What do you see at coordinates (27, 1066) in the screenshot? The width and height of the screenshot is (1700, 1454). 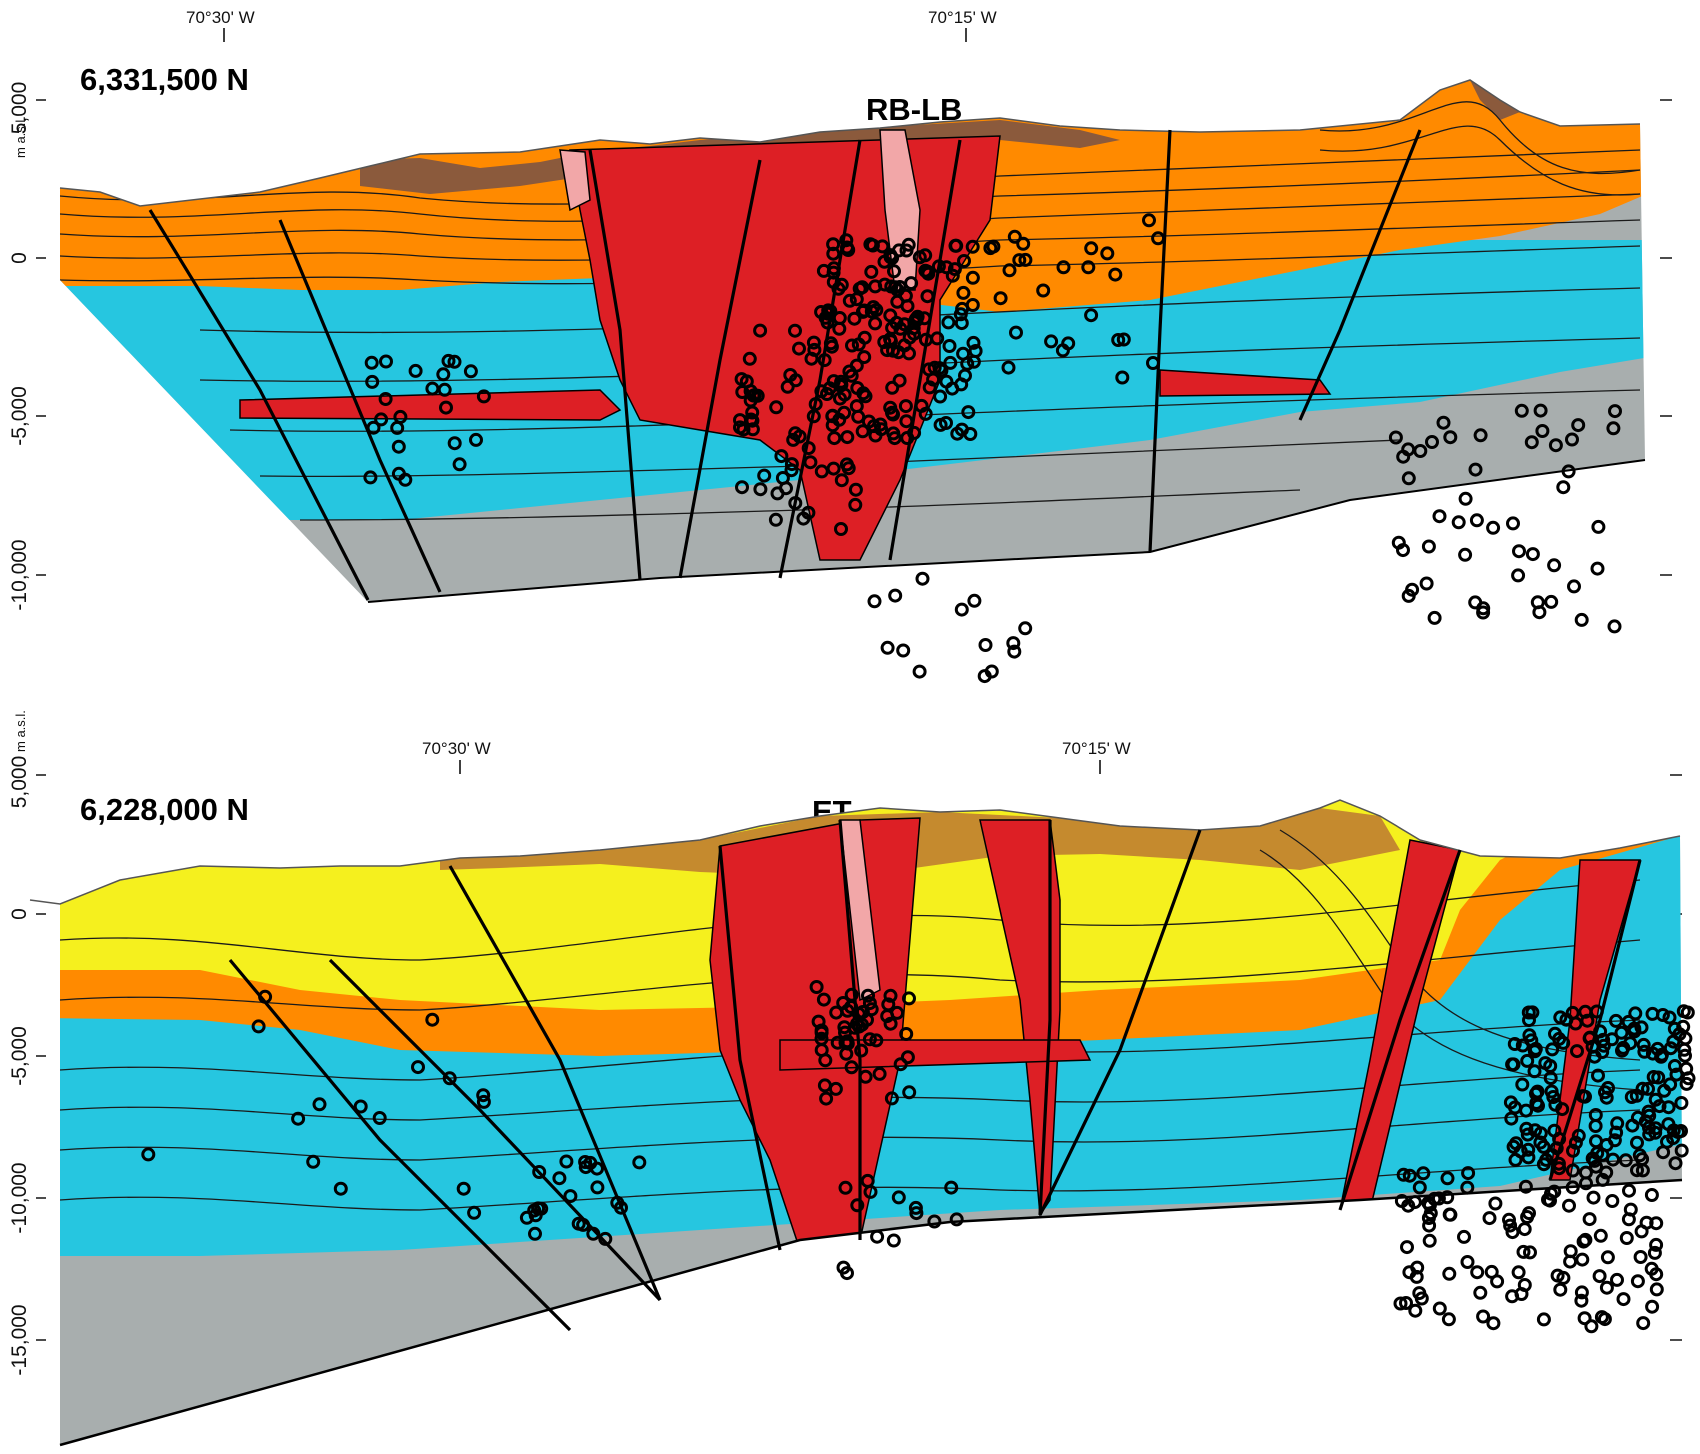 I see `elevation-axis-left: 5,000 0 -5,000 -10,000 -15,000` at bounding box center [27, 1066].